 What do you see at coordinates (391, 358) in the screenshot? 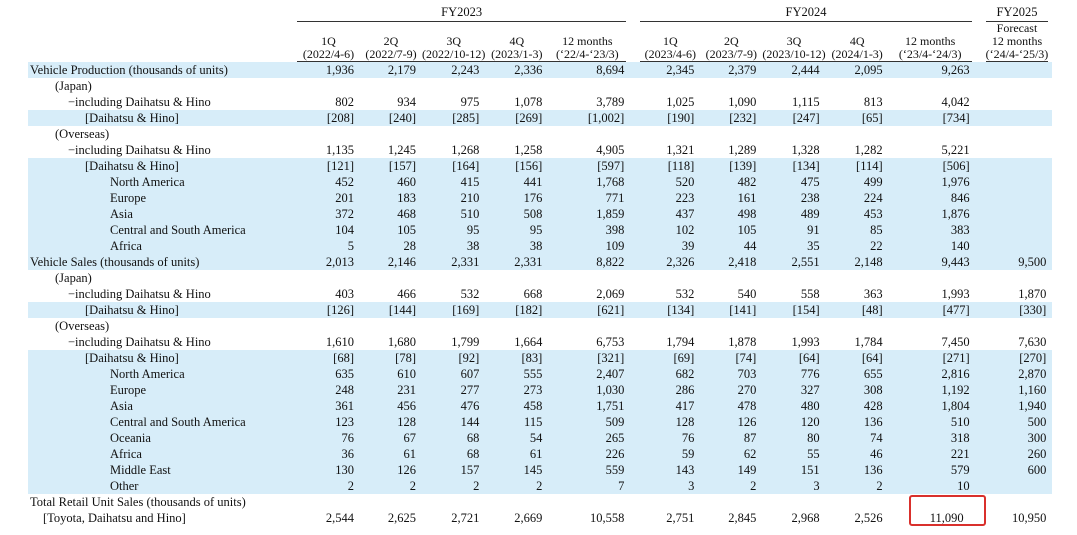
I see `value-cell: [78]` at bounding box center [391, 358].